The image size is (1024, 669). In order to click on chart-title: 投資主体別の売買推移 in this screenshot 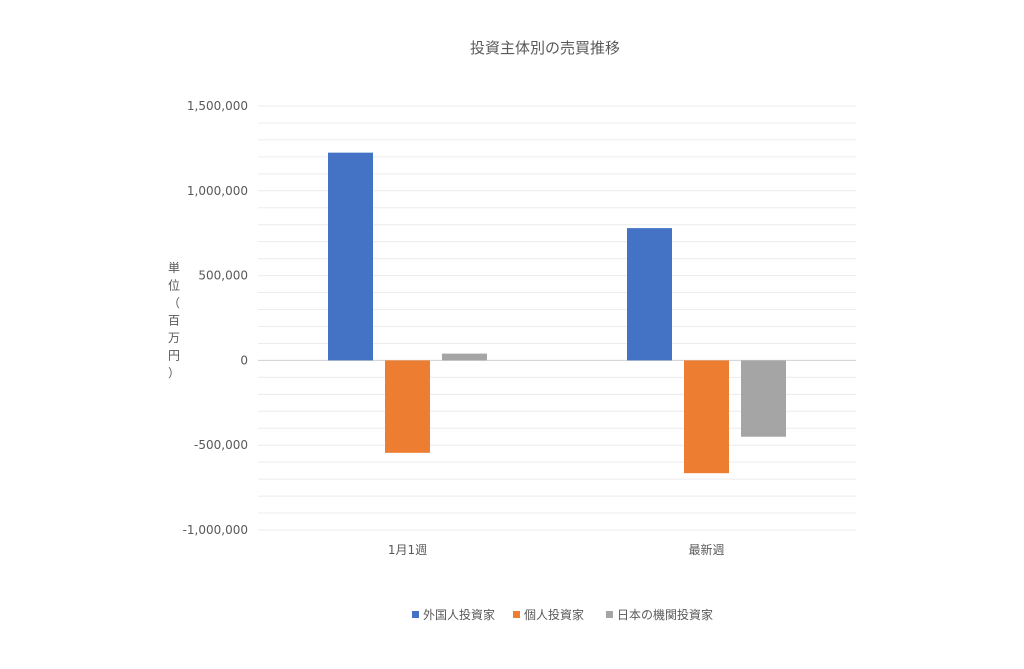, I will do `click(545, 48)`.